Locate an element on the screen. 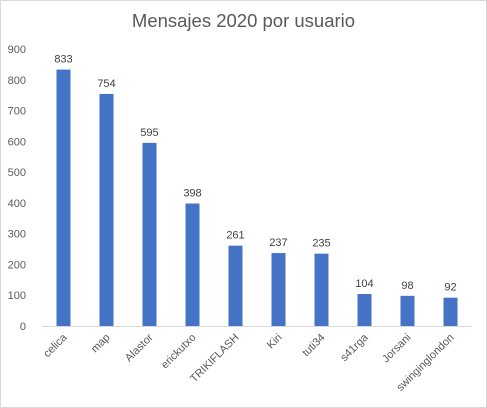 The width and height of the screenshot is (487, 408). y-tick-label: 100 is located at coordinates (17, 296).